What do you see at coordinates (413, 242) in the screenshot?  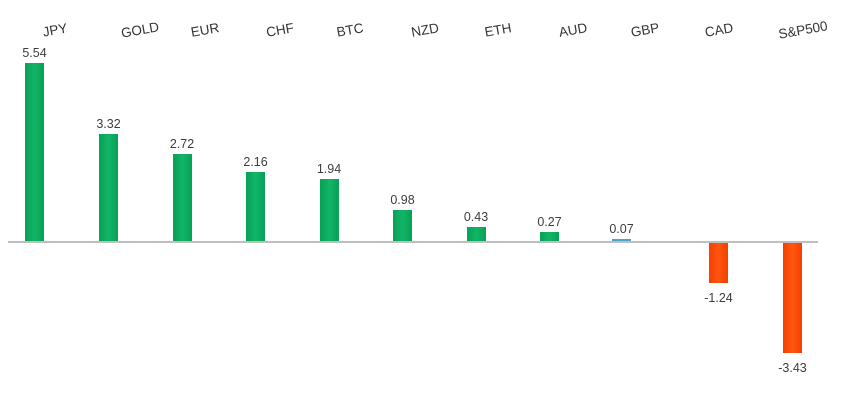 I see `x-axis-zero-line` at bounding box center [413, 242].